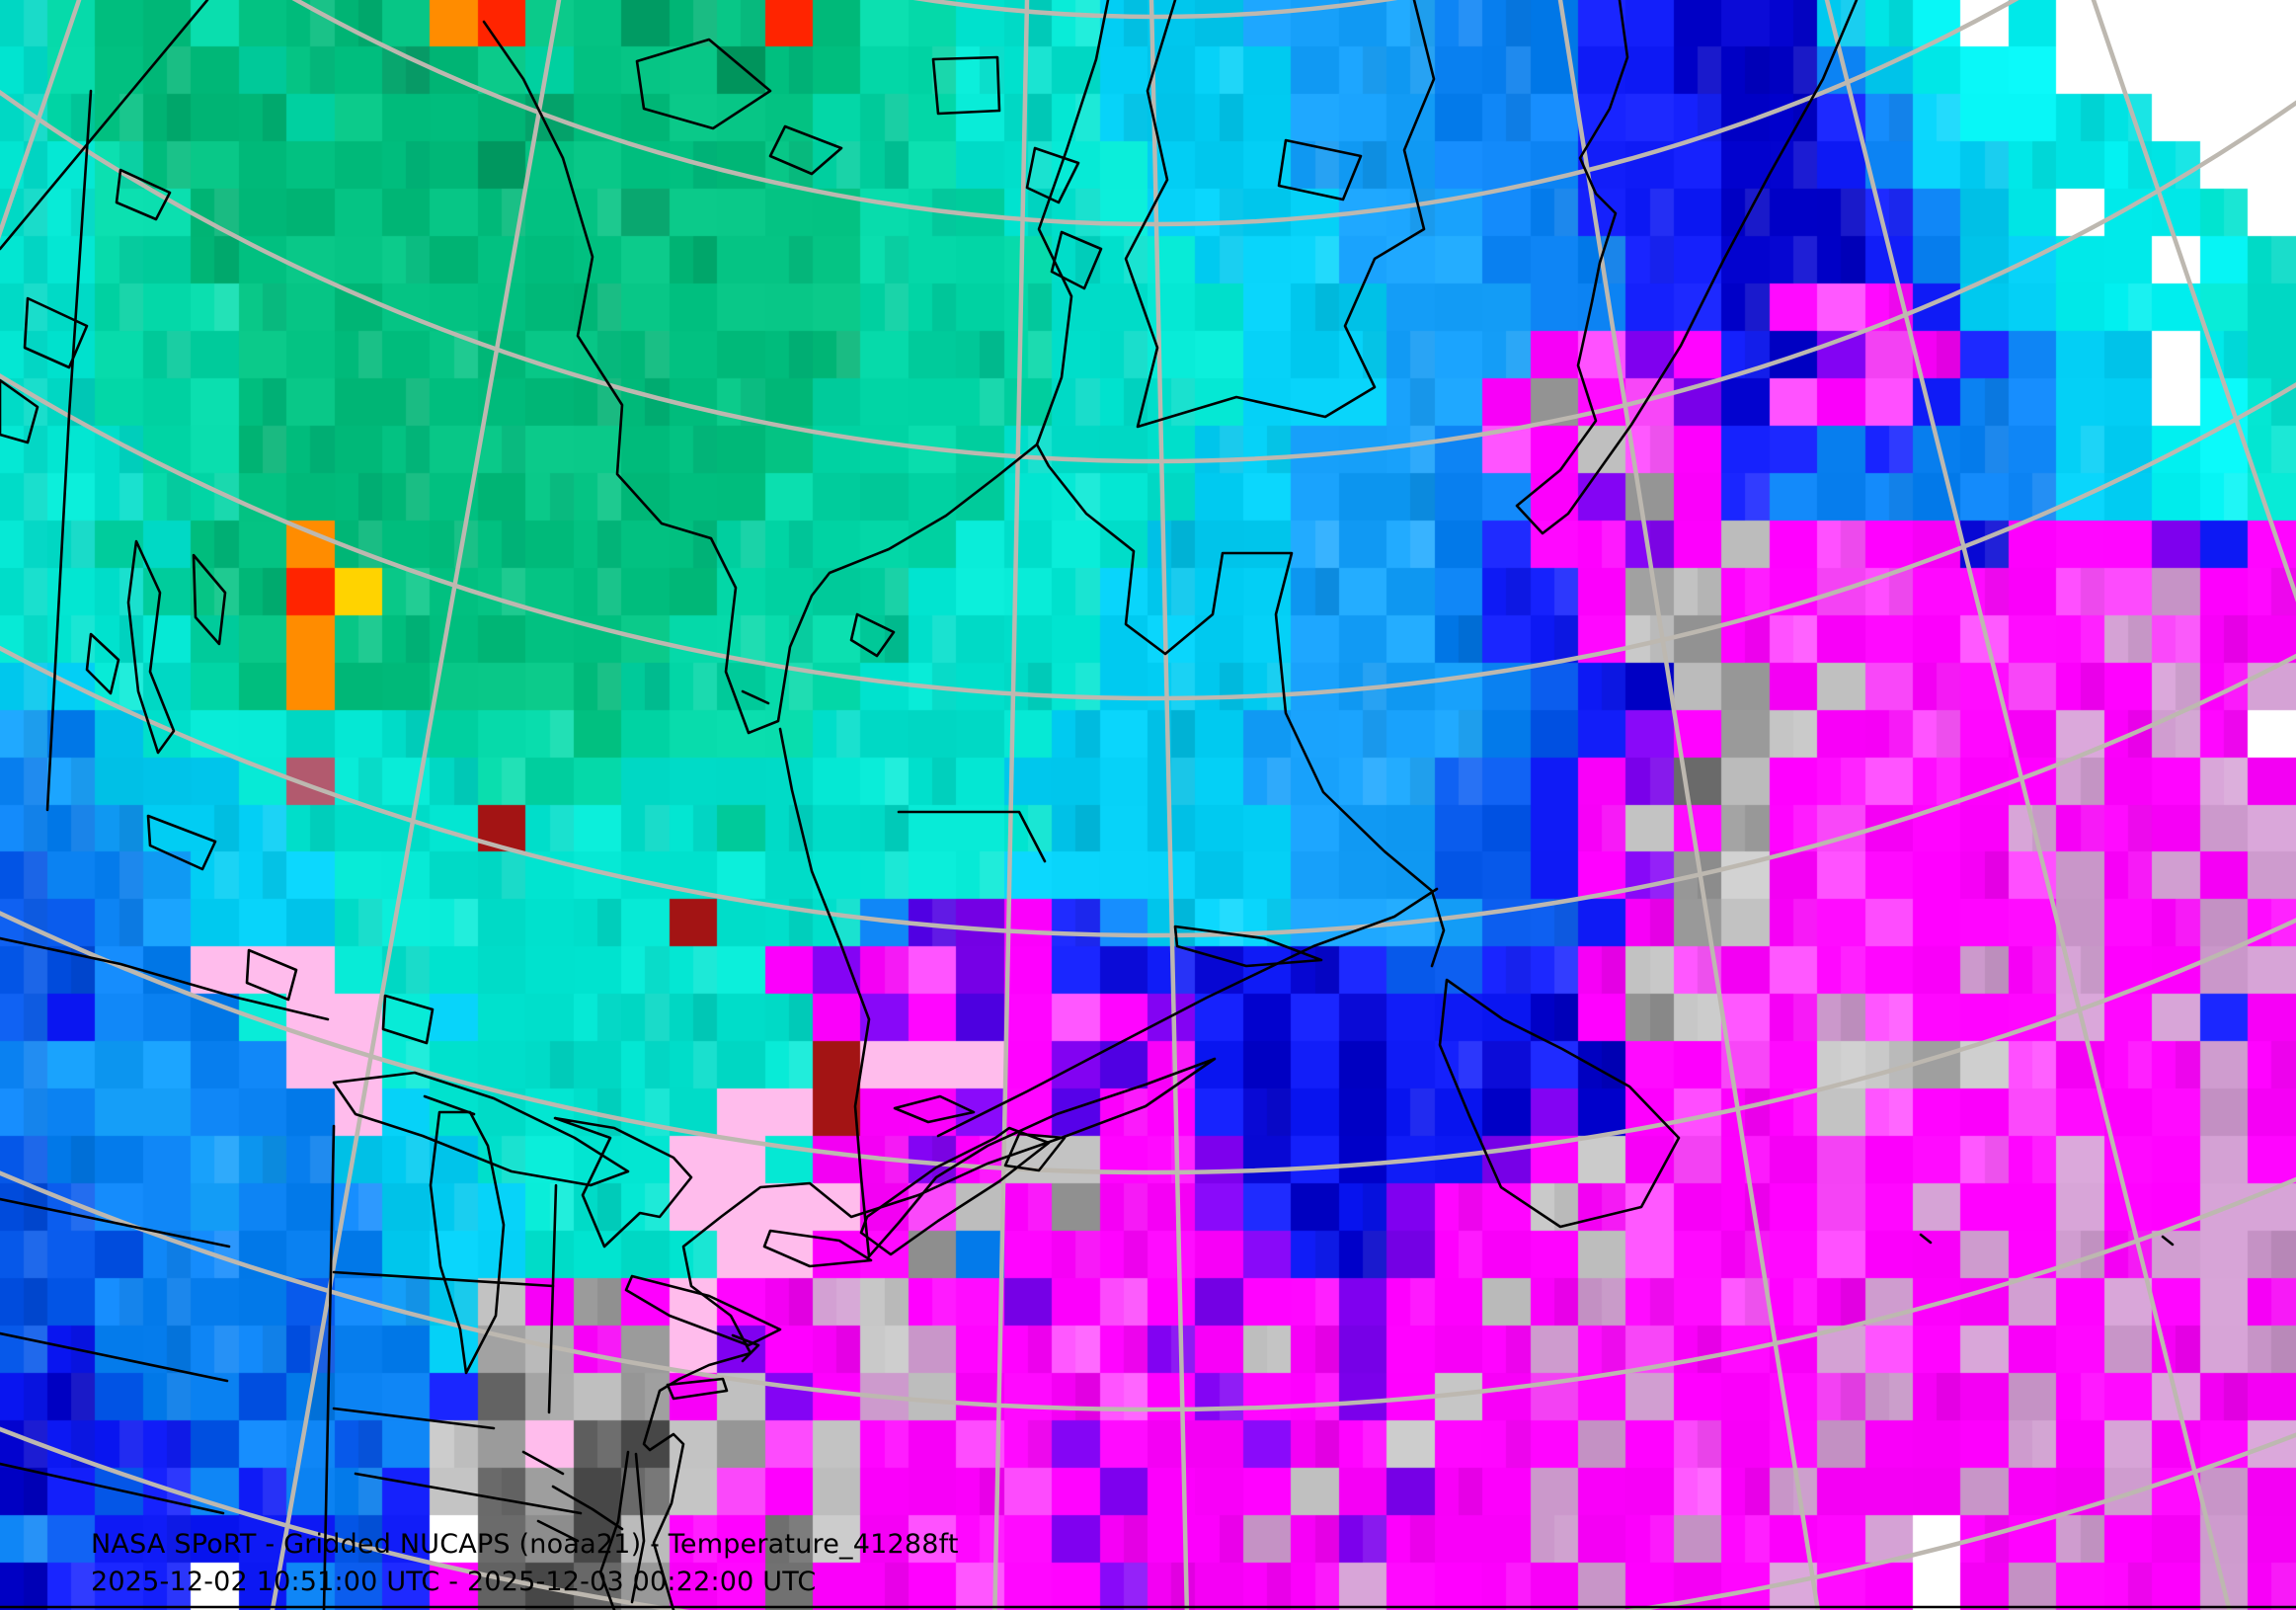 This screenshot has width=2296, height=1610. Describe the element at coordinates (1188, 1012) in the screenshot. I see `quebec-north-shore` at that location.